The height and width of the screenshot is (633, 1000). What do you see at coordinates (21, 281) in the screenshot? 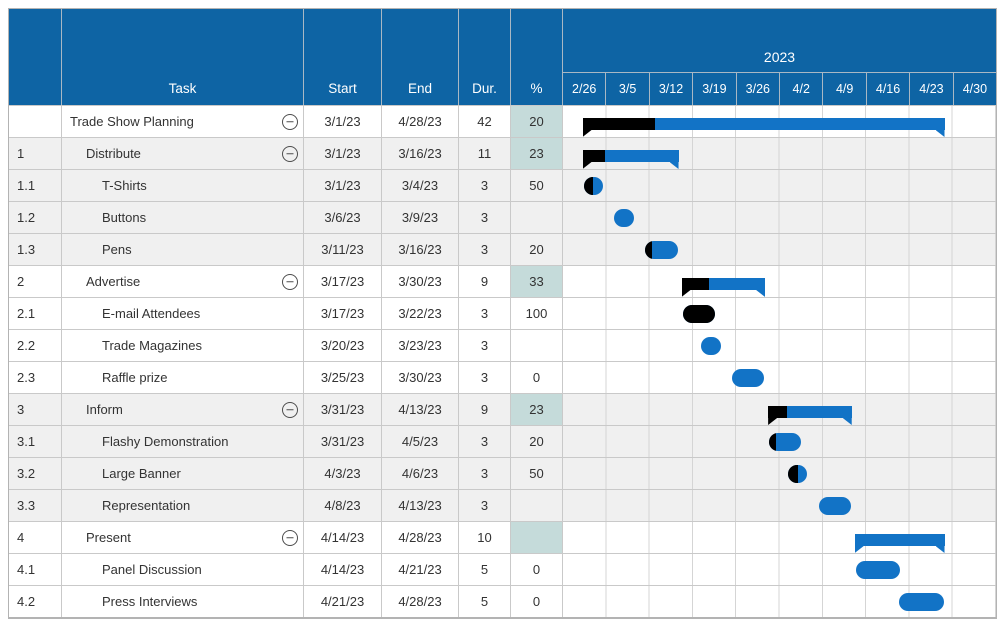
I see `task-number-cell: 2` at bounding box center [21, 281].